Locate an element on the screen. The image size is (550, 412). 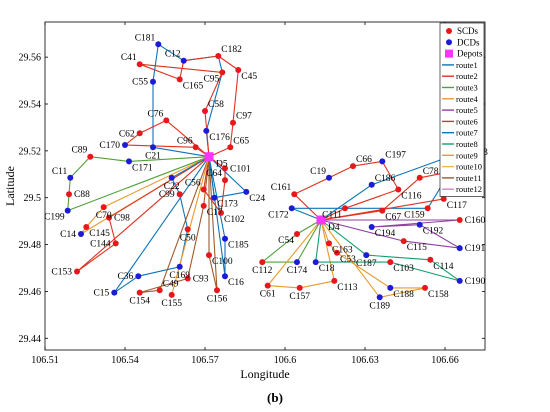
node-label: C88 is located at coordinates (82, 195).